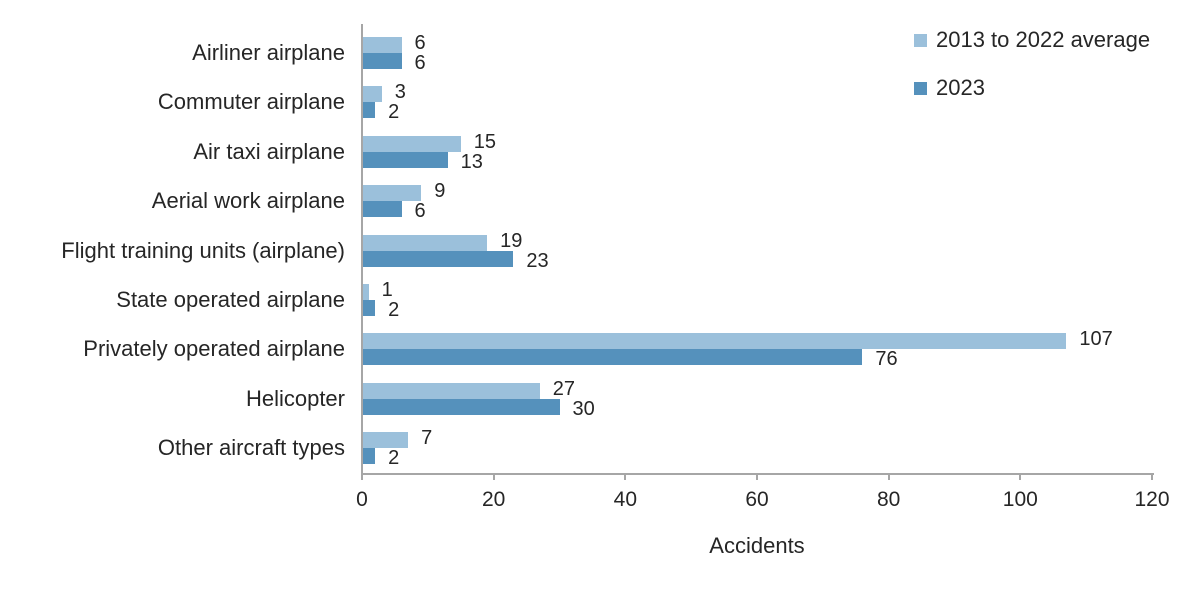  Describe the element at coordinates (920, 40) in the screenshot. I see `legend-swatch-average` at that location.